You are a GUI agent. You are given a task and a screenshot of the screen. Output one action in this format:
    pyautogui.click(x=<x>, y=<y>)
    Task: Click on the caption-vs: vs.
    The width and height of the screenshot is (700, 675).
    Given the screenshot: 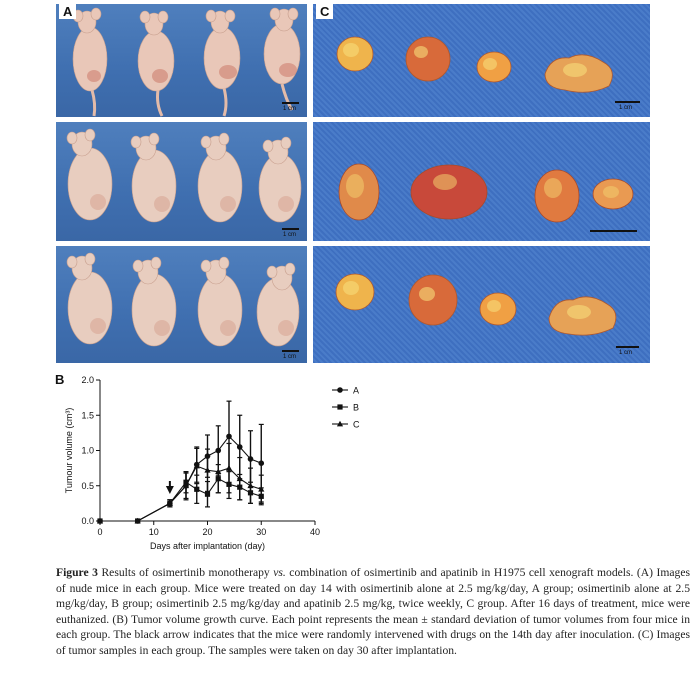 What is the action you would take?
    pyautogui.click(x=279, y=572)
    